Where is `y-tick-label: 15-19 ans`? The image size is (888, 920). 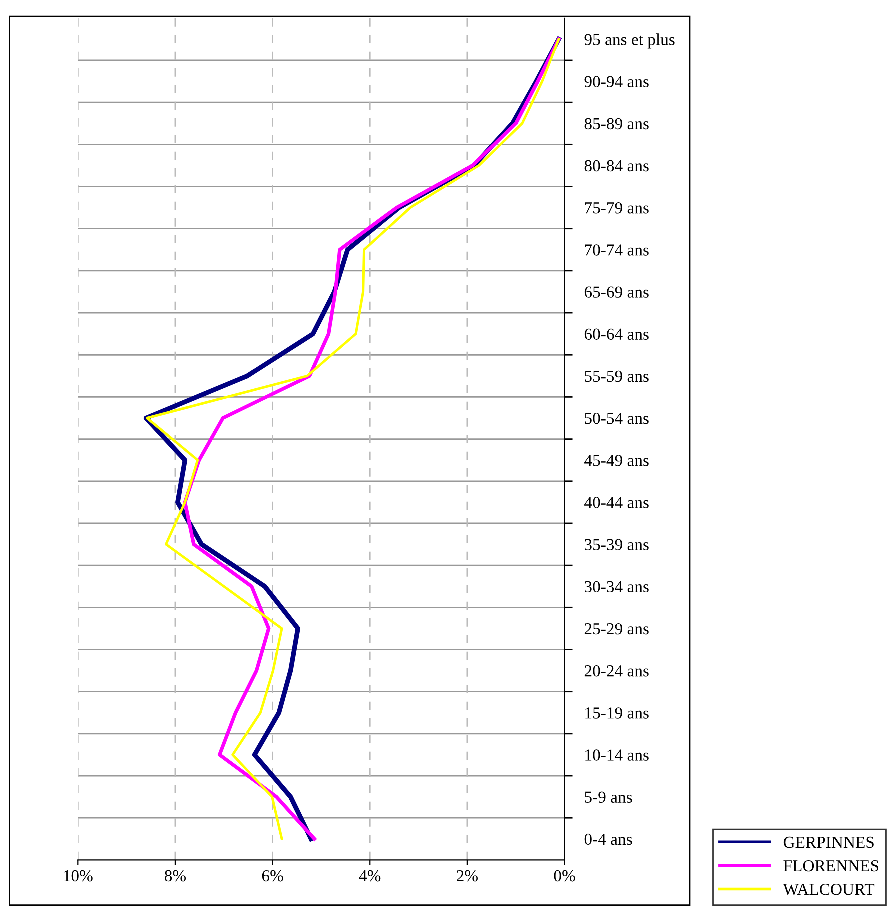
y-tick-label: 15-19 ans is located at coordinates (617, 713).